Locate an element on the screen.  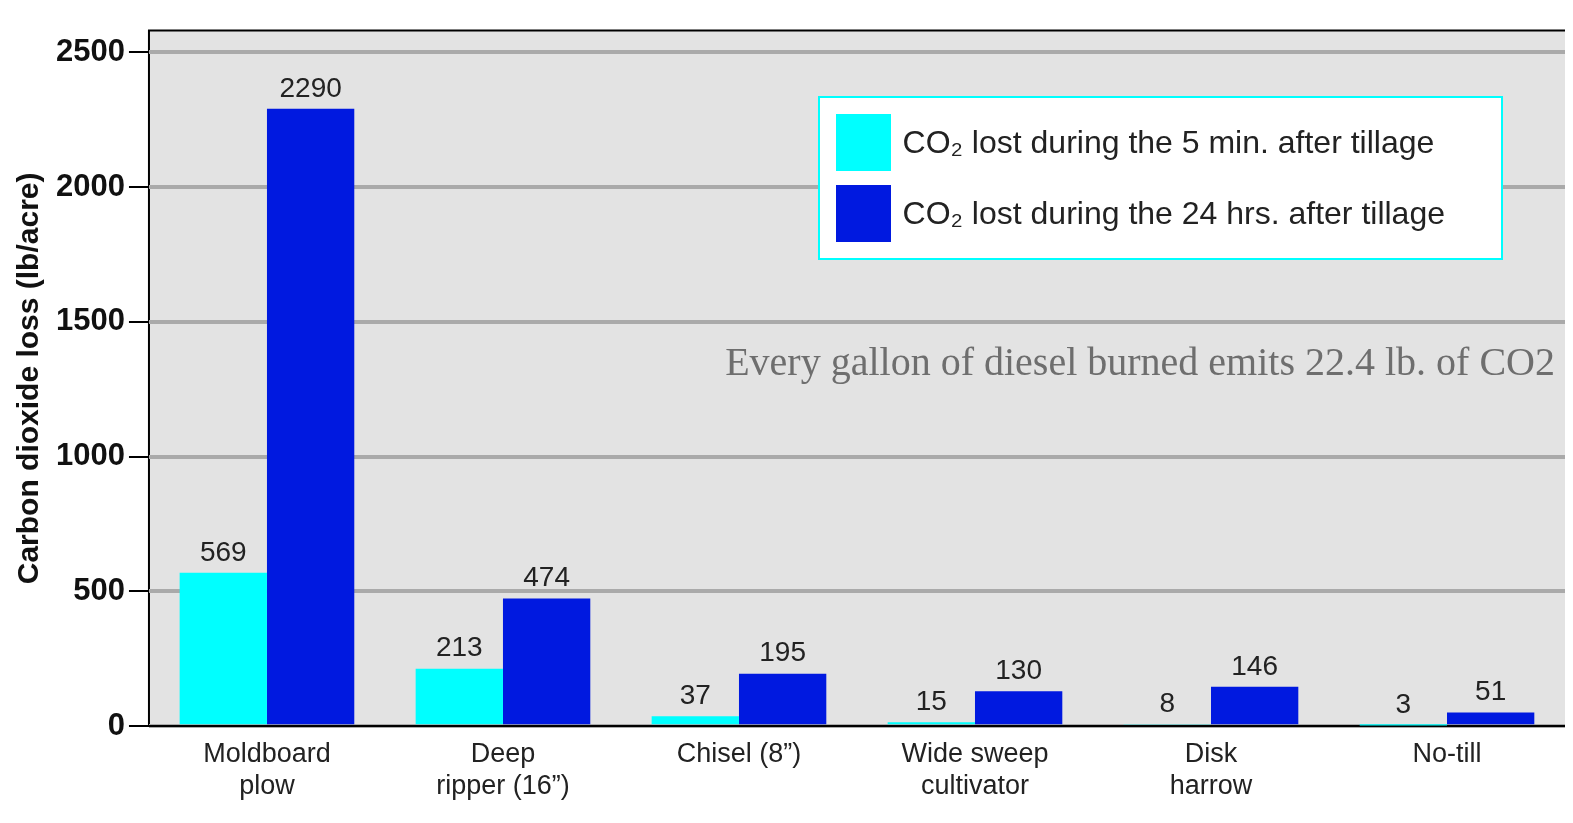
data-label: 15 is located at coordinates (931, 700).